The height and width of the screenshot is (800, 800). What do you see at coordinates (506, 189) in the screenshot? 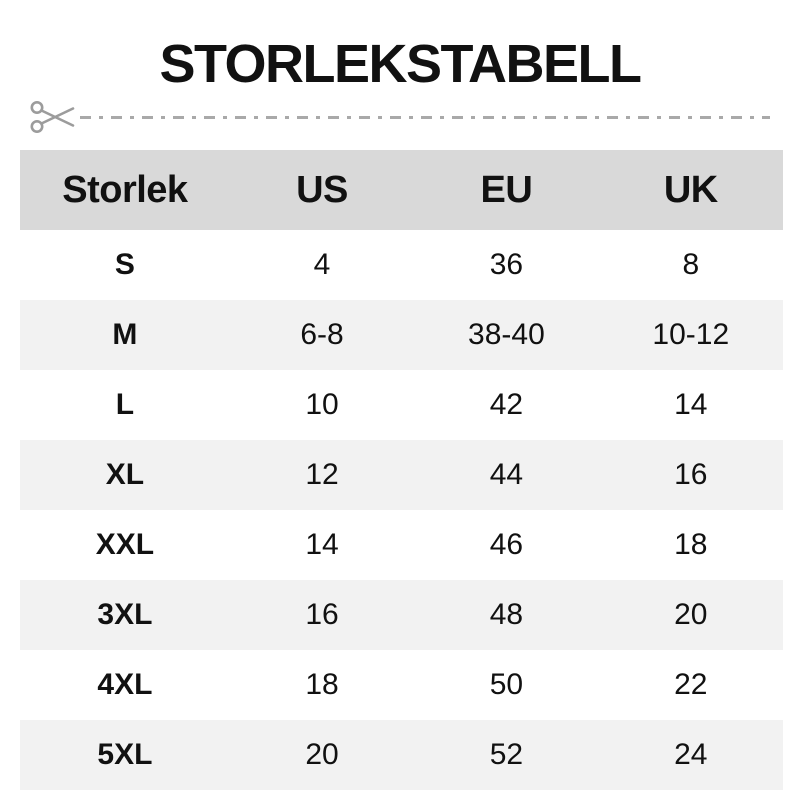
I see `column-header-eu: EU` at bounding box center [506, 189].